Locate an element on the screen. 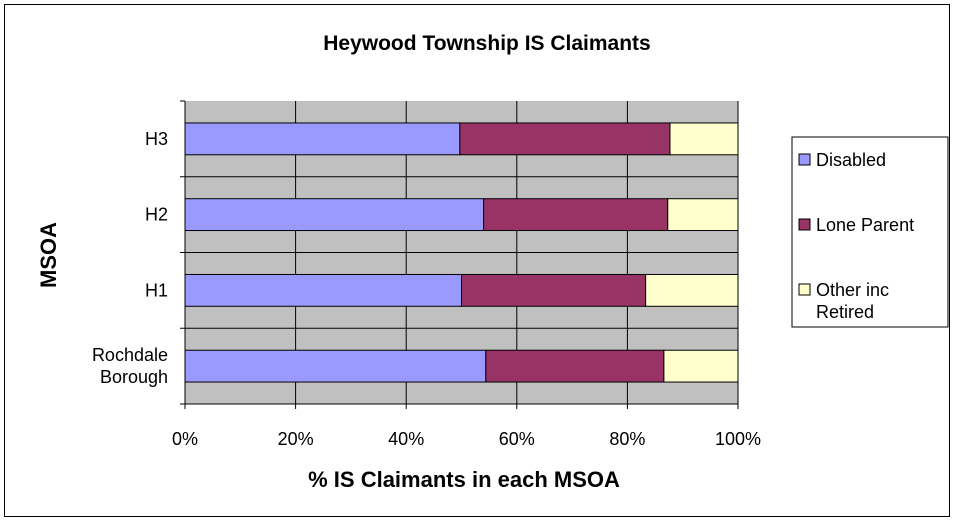 This screenshot has height=523, width=956. y-tick-label: H3 is located at coordinates (156, 139).